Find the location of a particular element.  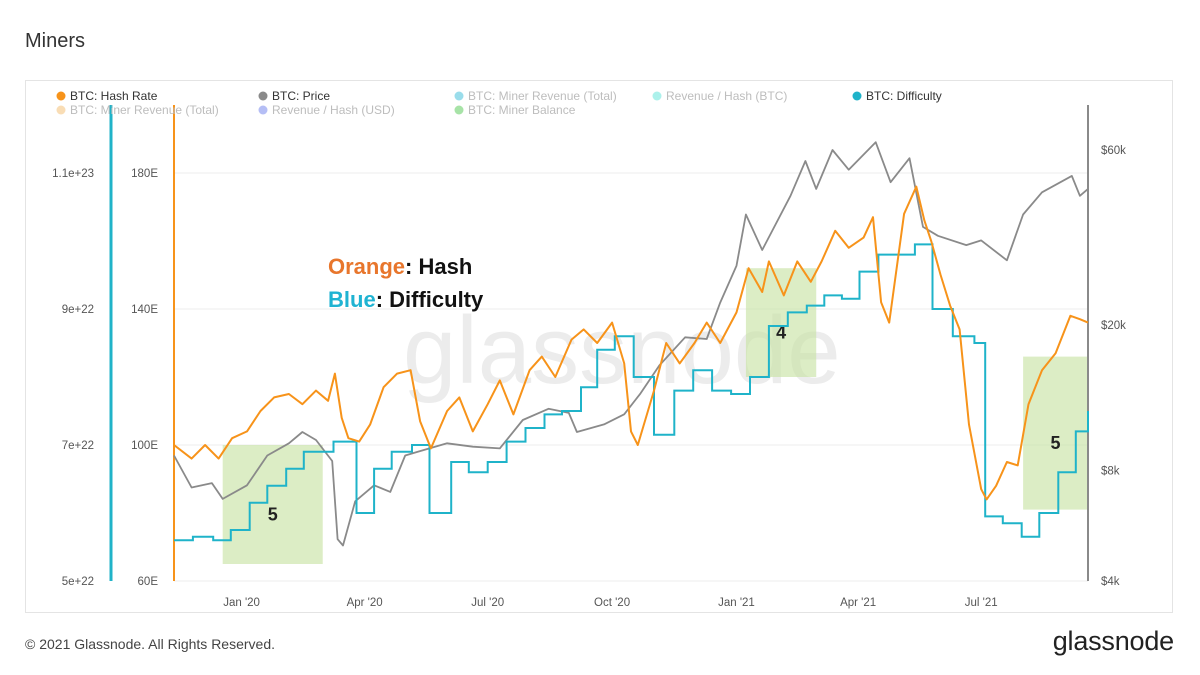

x-tick-6: Jul '21 is located at coordinates (981, 603).